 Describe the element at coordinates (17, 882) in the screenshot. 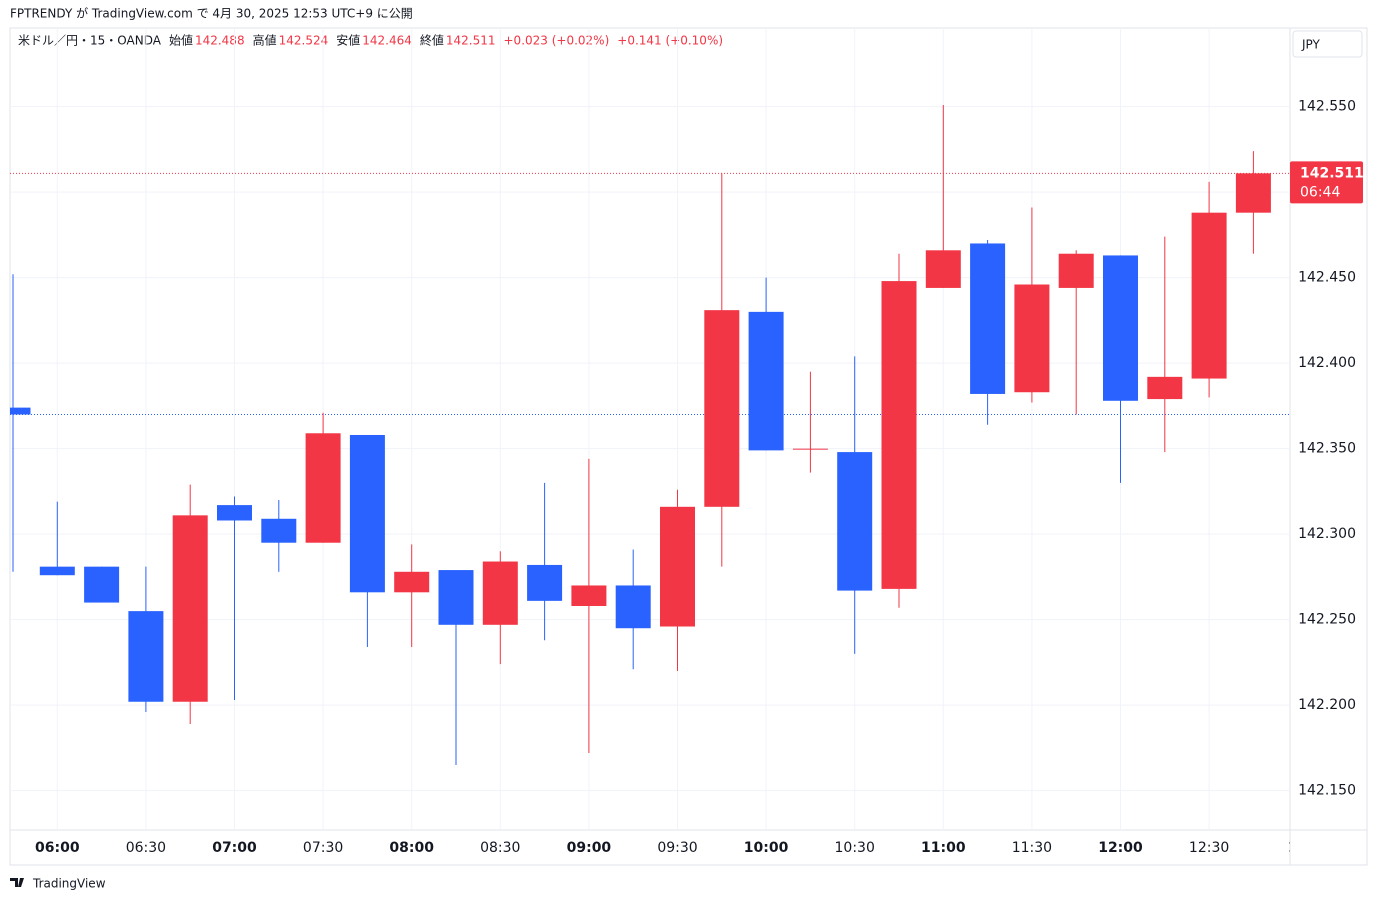

I see `logo` at that location.